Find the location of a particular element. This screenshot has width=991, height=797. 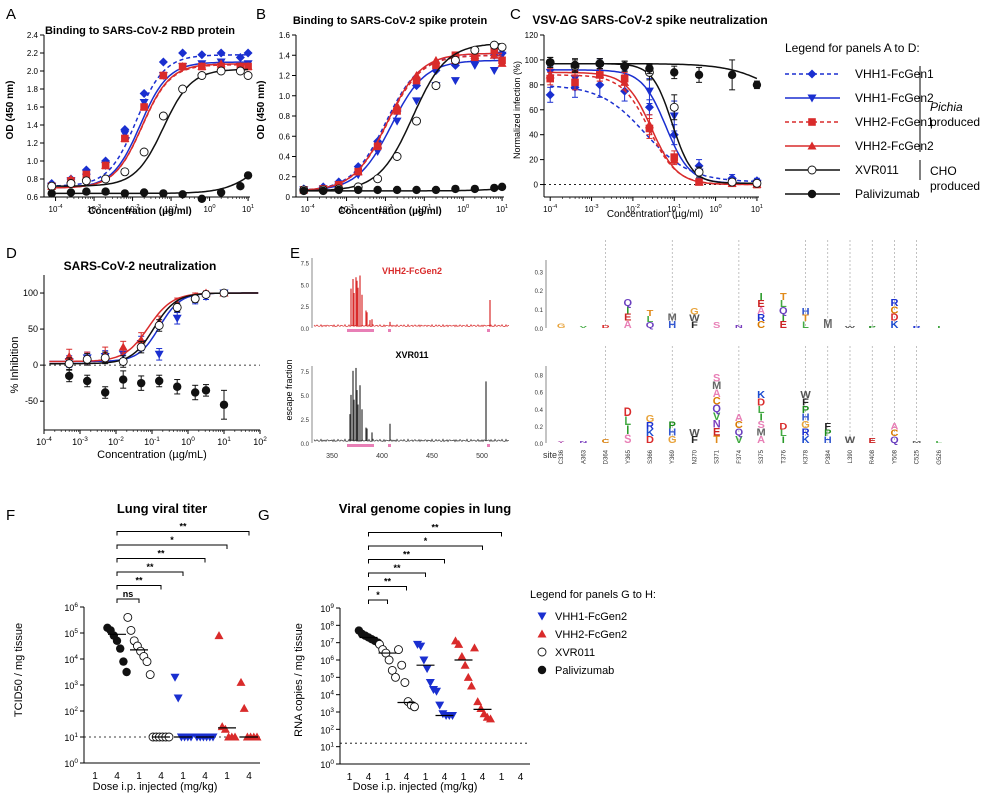

y-tick-label: 120 is located at coordinates (532, 35).